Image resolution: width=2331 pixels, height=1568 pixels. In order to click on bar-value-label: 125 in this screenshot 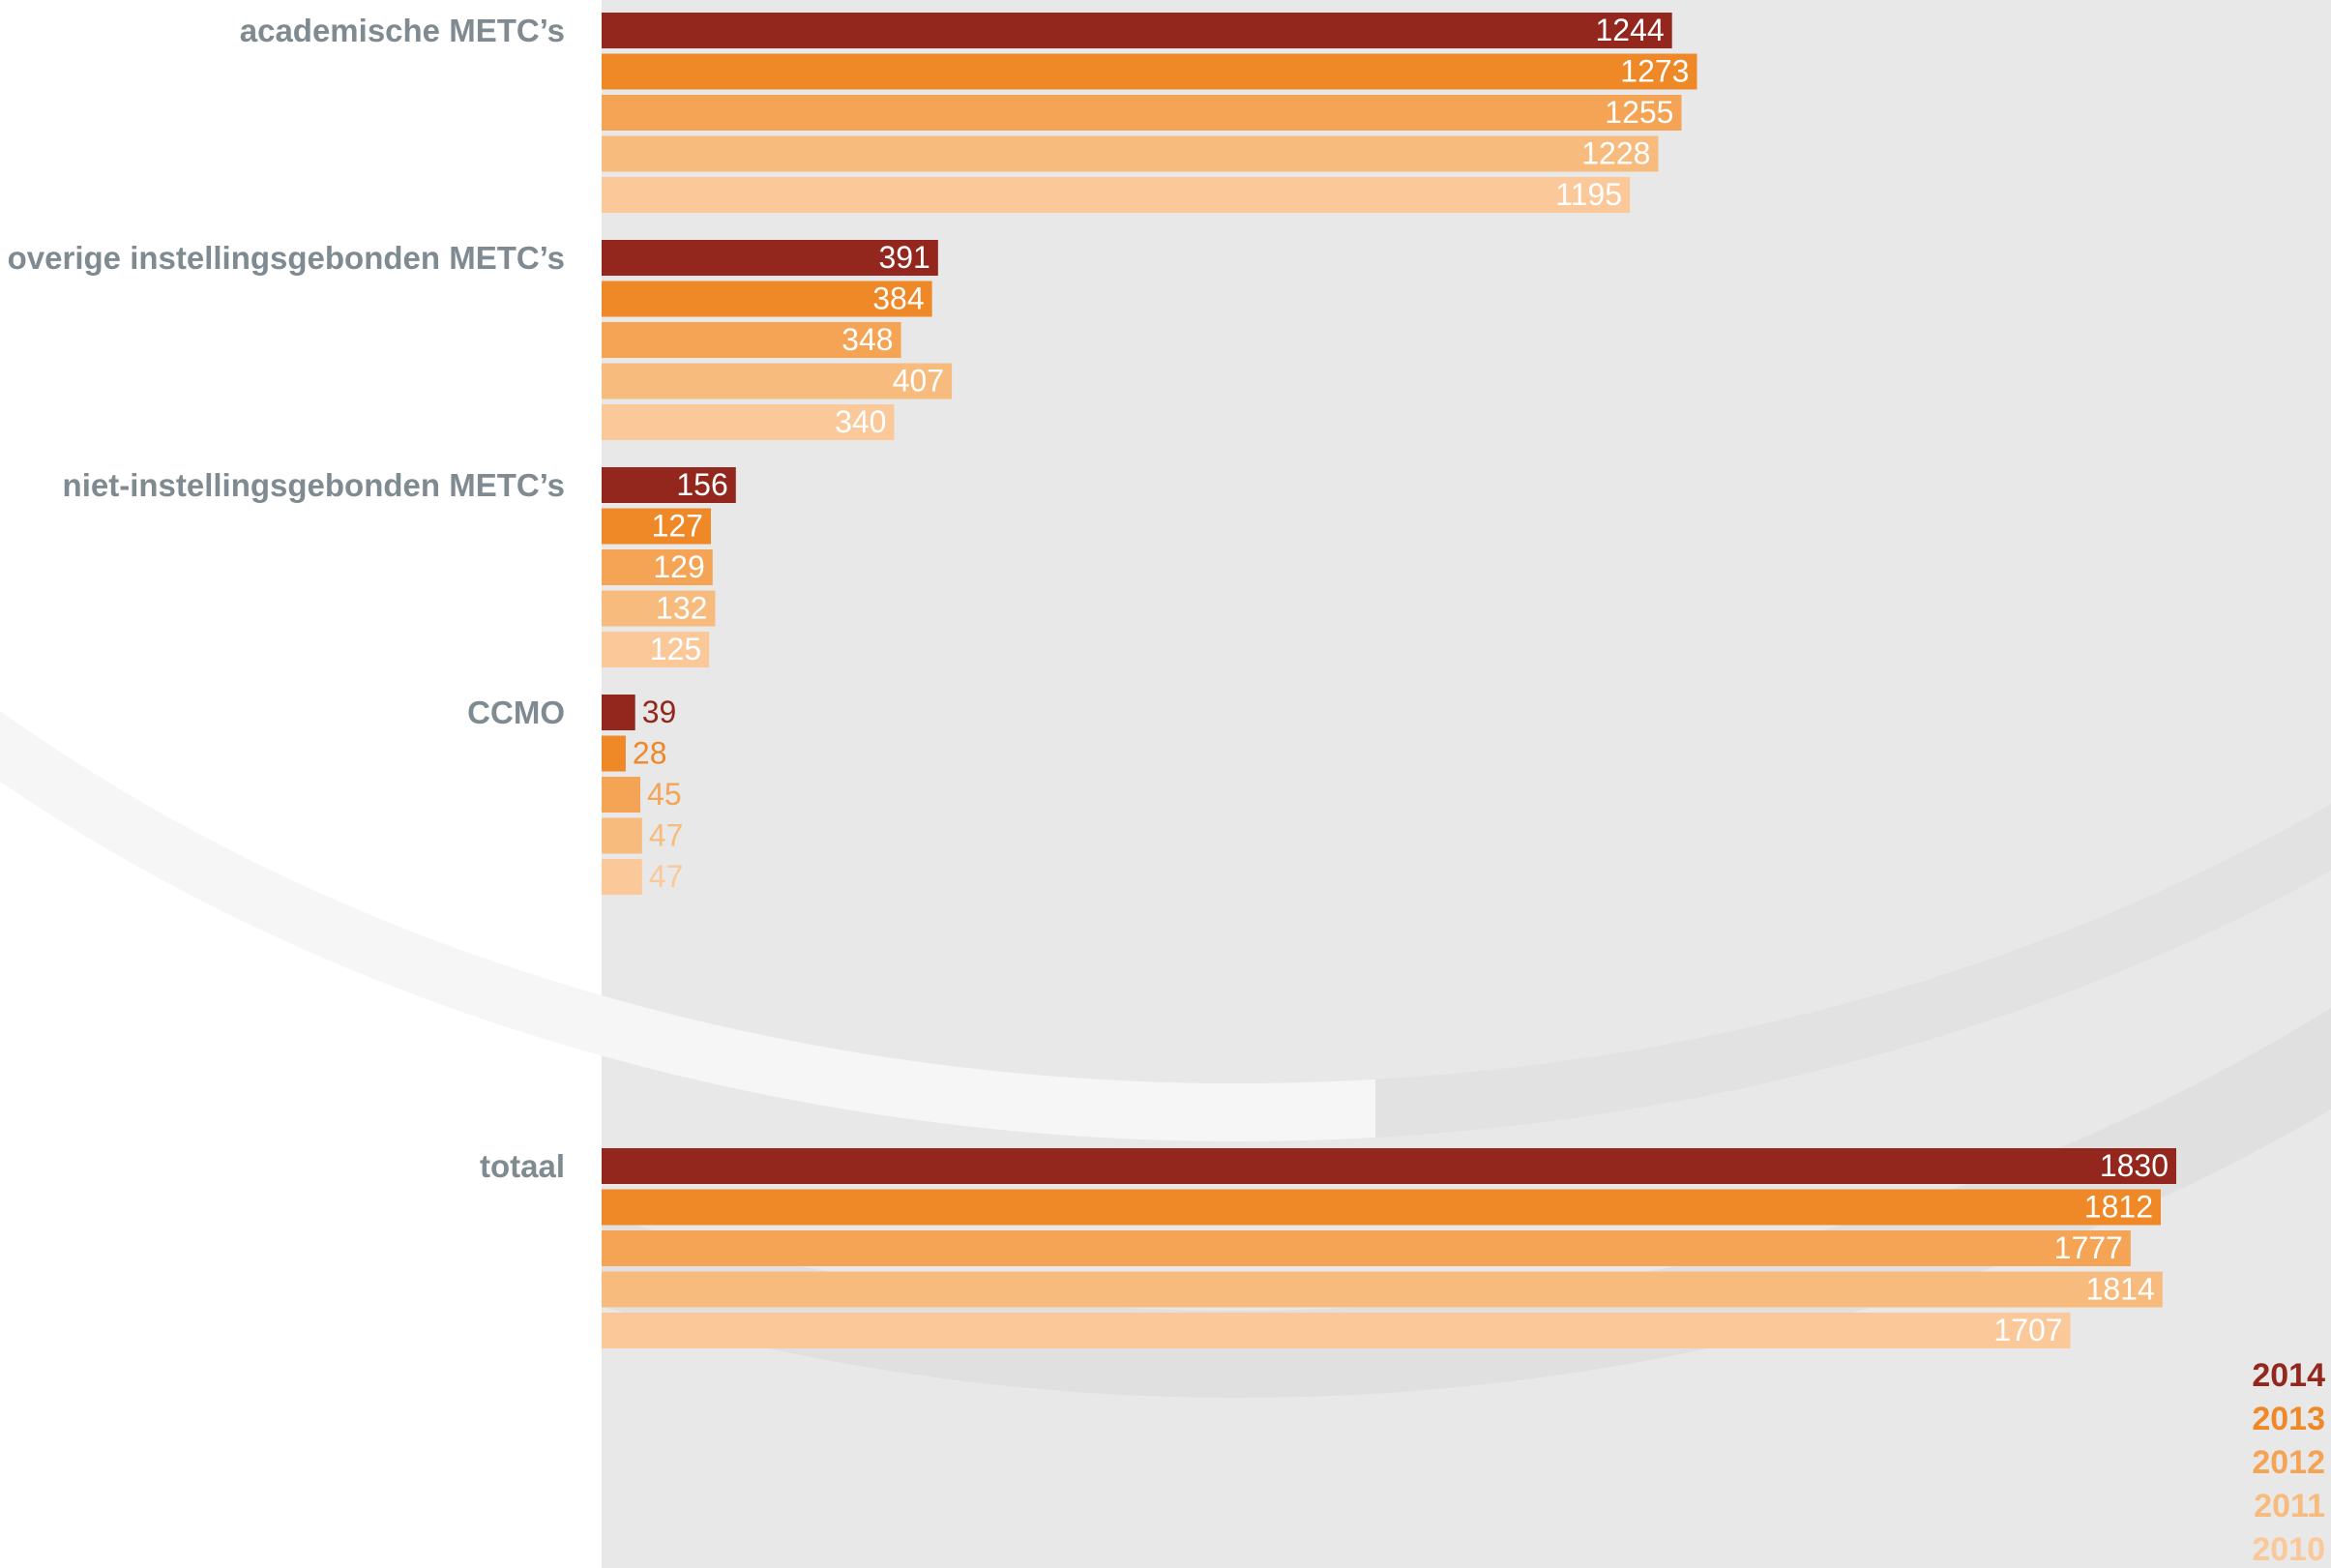, I will do `click(675, 649)`.